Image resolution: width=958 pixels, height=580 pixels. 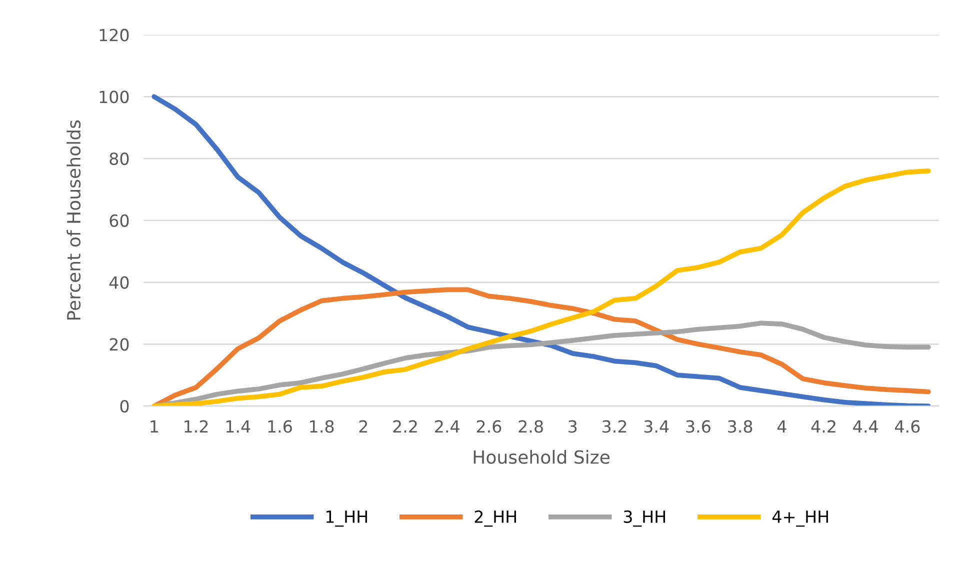 I want to click on x-tick-label: 4.4, so click(x=865, y=426).